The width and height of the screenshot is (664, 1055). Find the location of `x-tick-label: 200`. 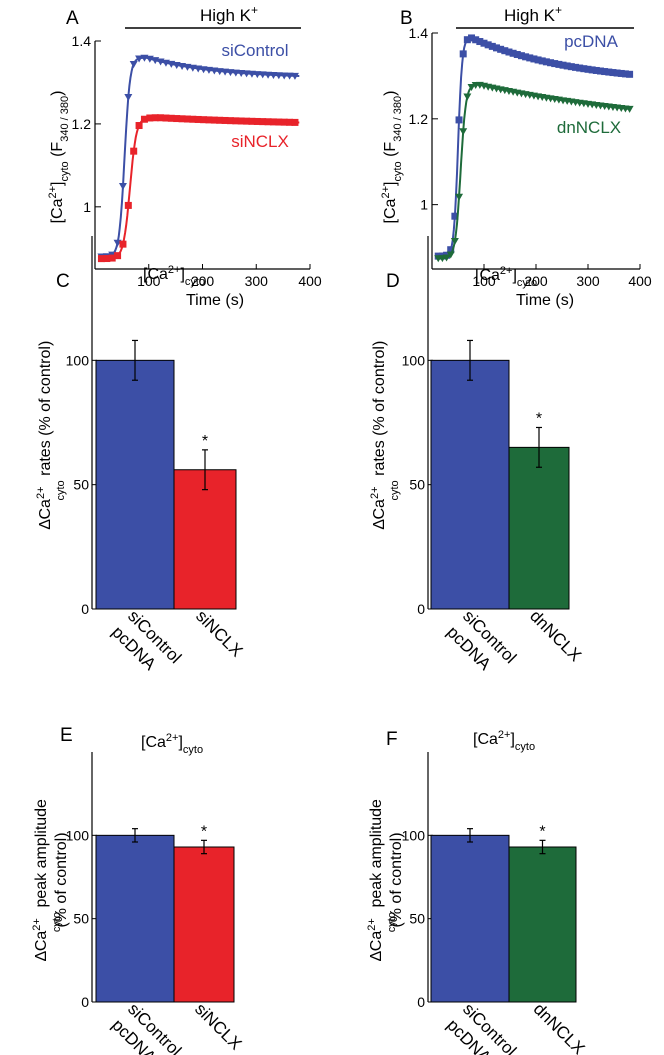

x-tick-label: 200 is located at coordinates (536, 281).